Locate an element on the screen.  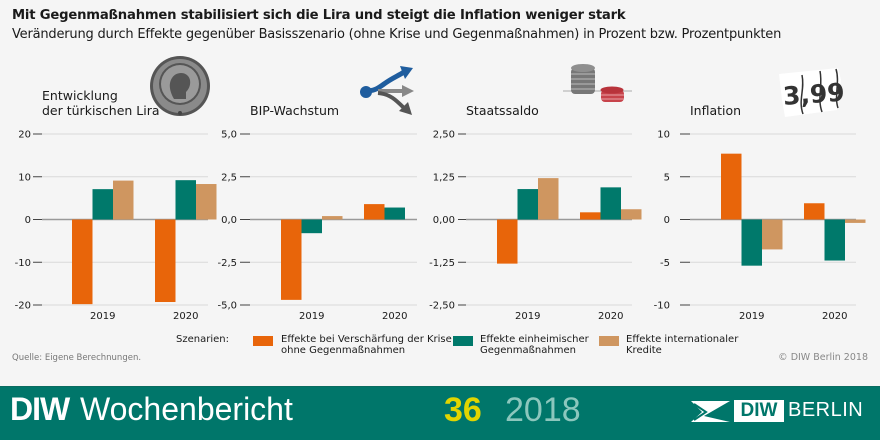
y-tick-label: 2,50 is located at coordinates (444, 135).